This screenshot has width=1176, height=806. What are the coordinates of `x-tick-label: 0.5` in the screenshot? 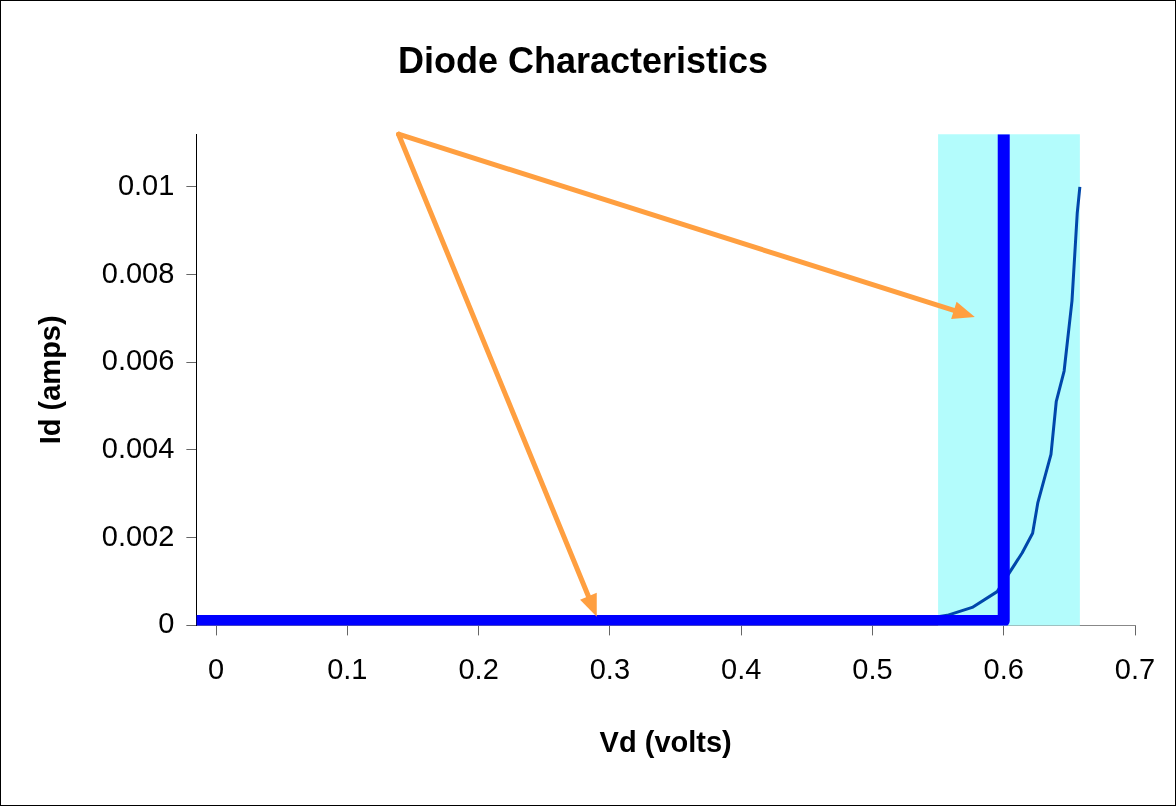 It's located at (872, 668).